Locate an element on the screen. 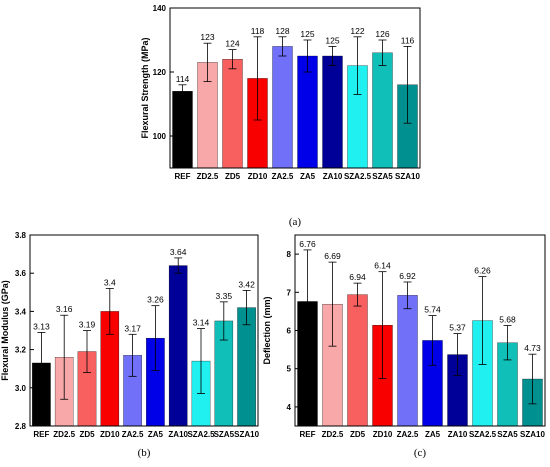  data-label: 126 is located at coordinates (382, 34).